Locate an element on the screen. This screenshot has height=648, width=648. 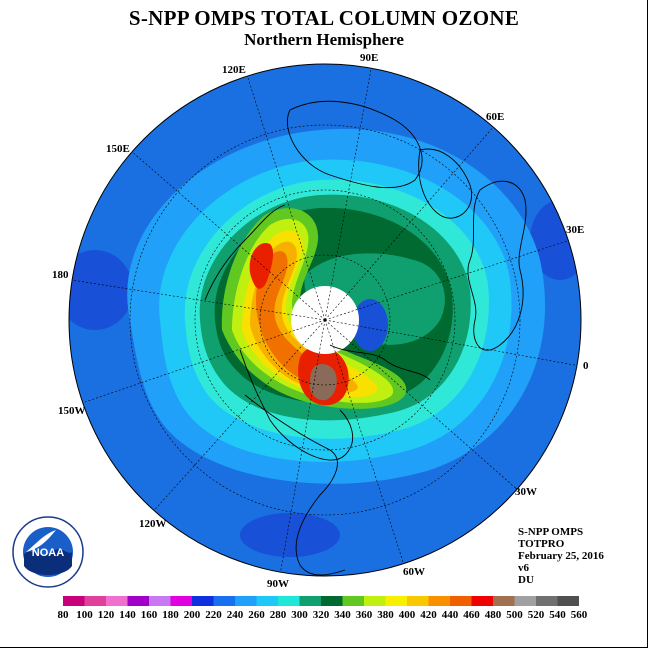
colorbar-tick-label: 540 is located at coordinates (557, 615).